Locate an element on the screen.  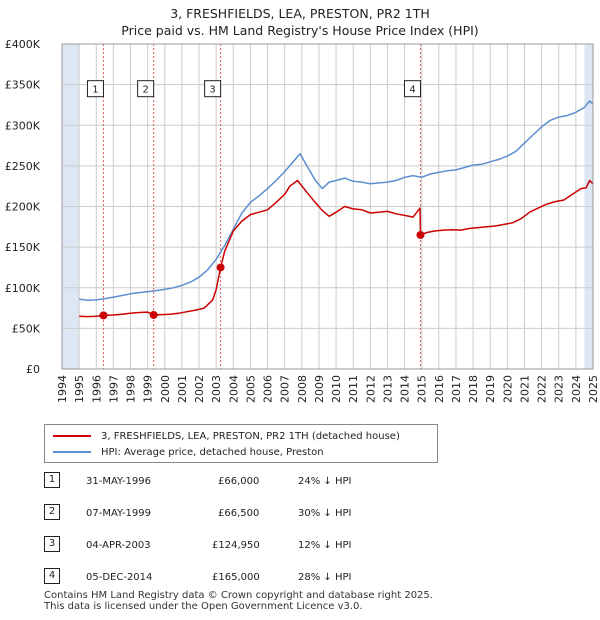
x-tick-label: 2018 is located at coordinates (473, 389).